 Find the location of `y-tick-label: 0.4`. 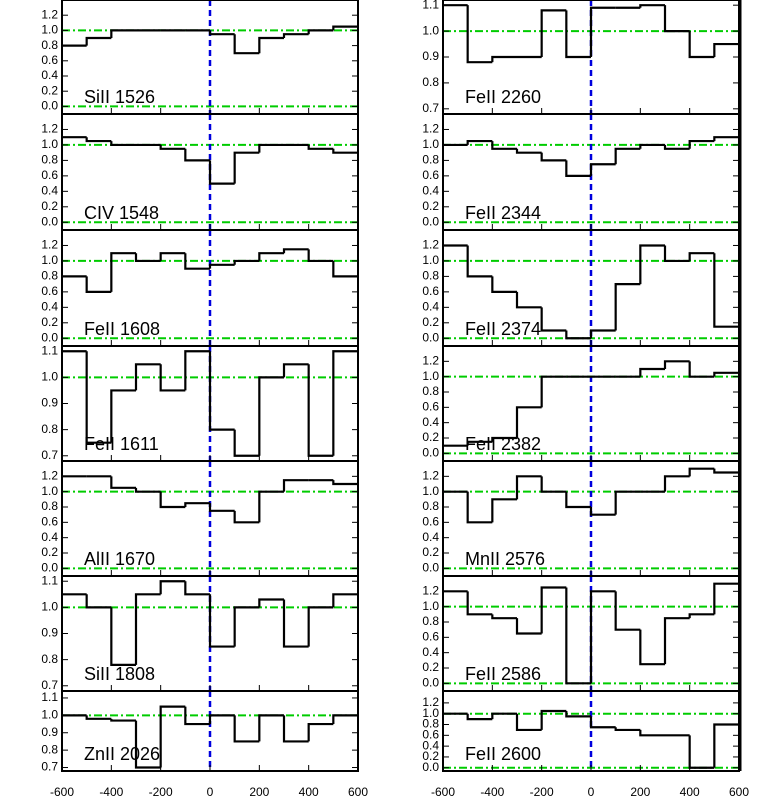

y-tick-label: 0.4 is located at coordinates (430, 307).